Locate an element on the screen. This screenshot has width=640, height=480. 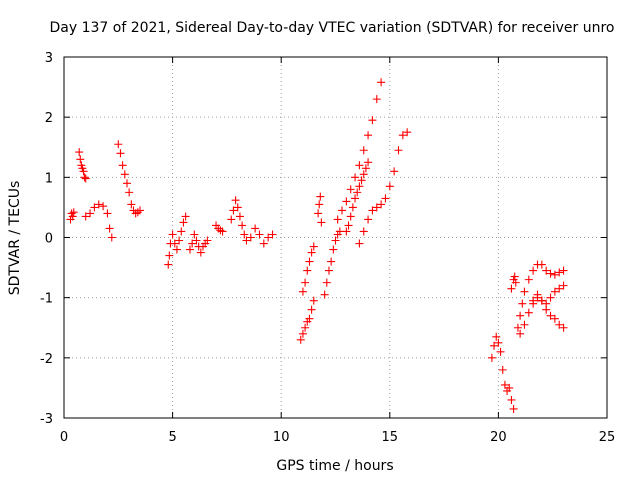
x-tick-label: 20 is located at coordinates (498, 437).